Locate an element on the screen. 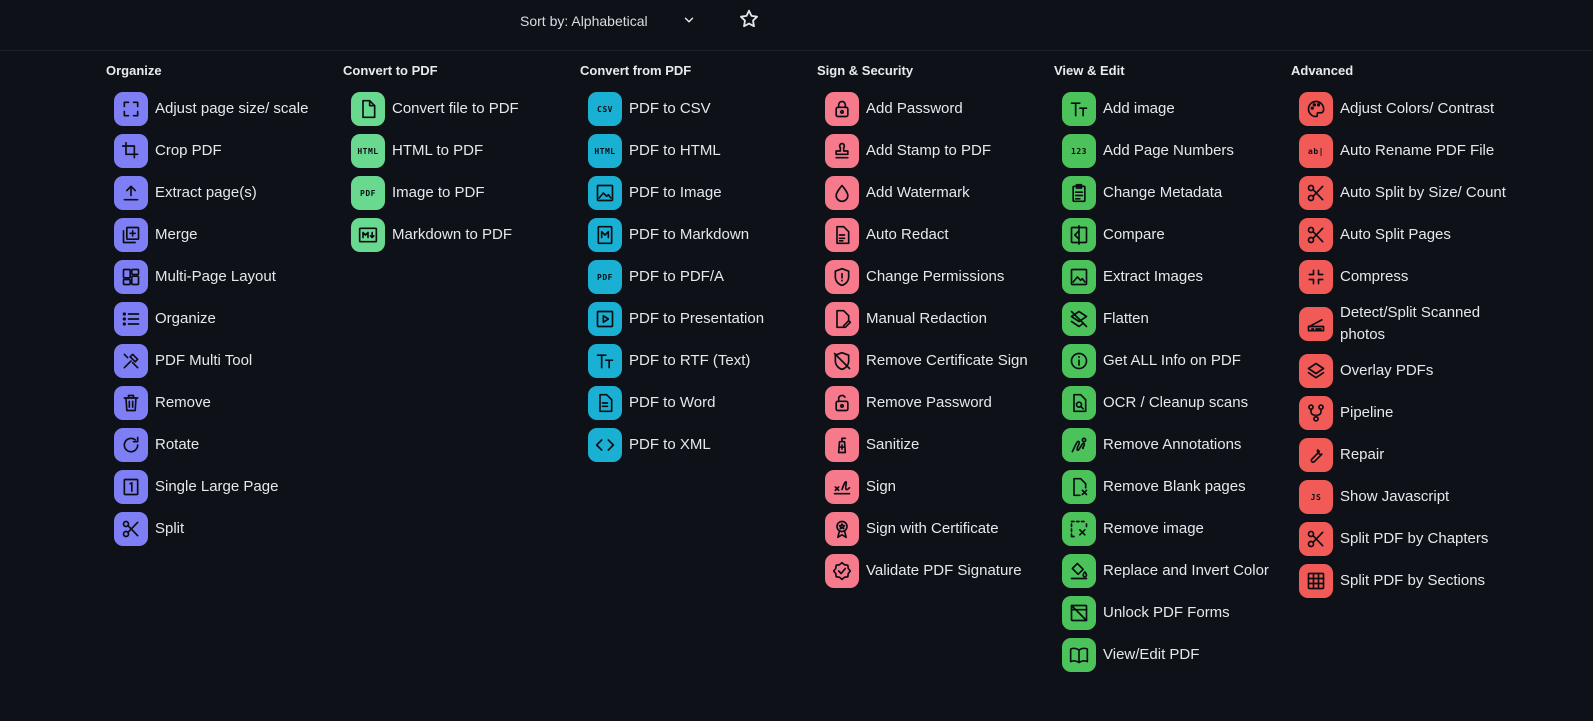  tool-item: Overlay PDFs is located at coordinates (1407, 371).